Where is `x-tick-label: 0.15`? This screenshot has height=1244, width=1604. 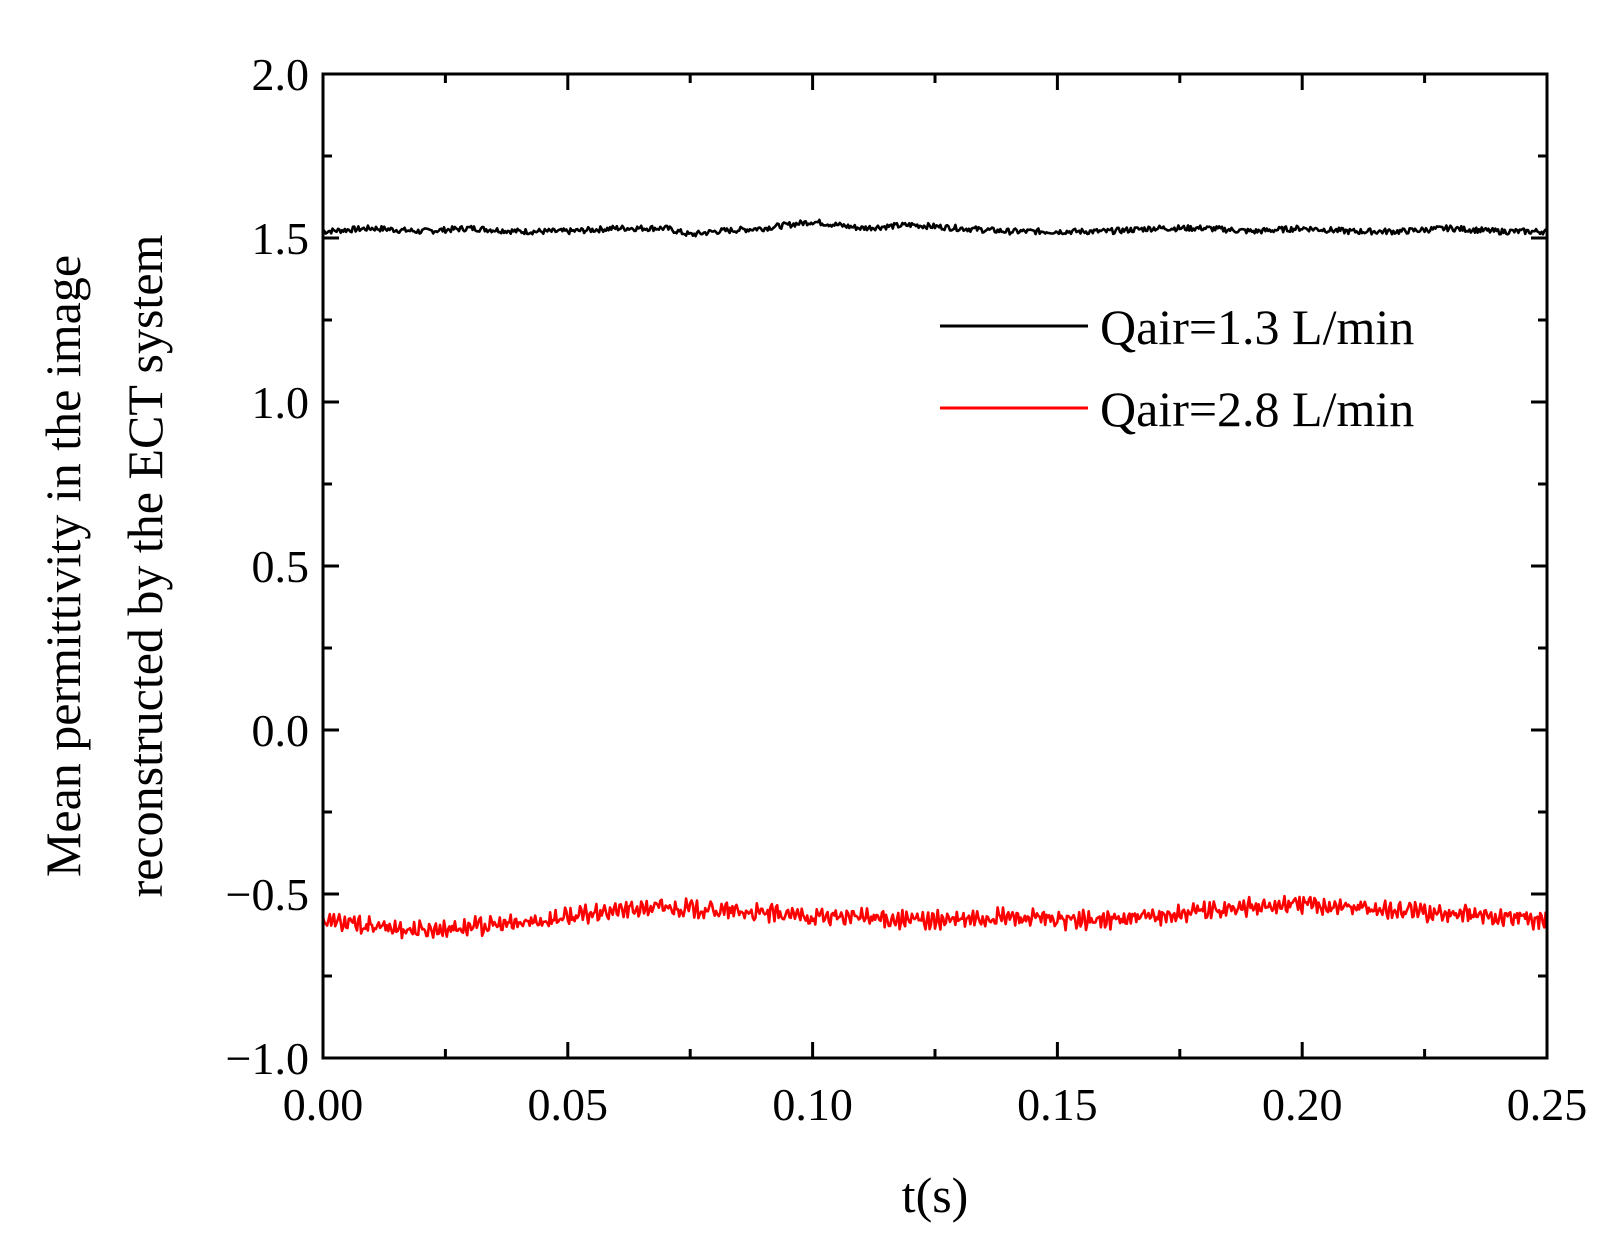 x-tick-label: 0.15 is located at coordinates (1057, 1104).